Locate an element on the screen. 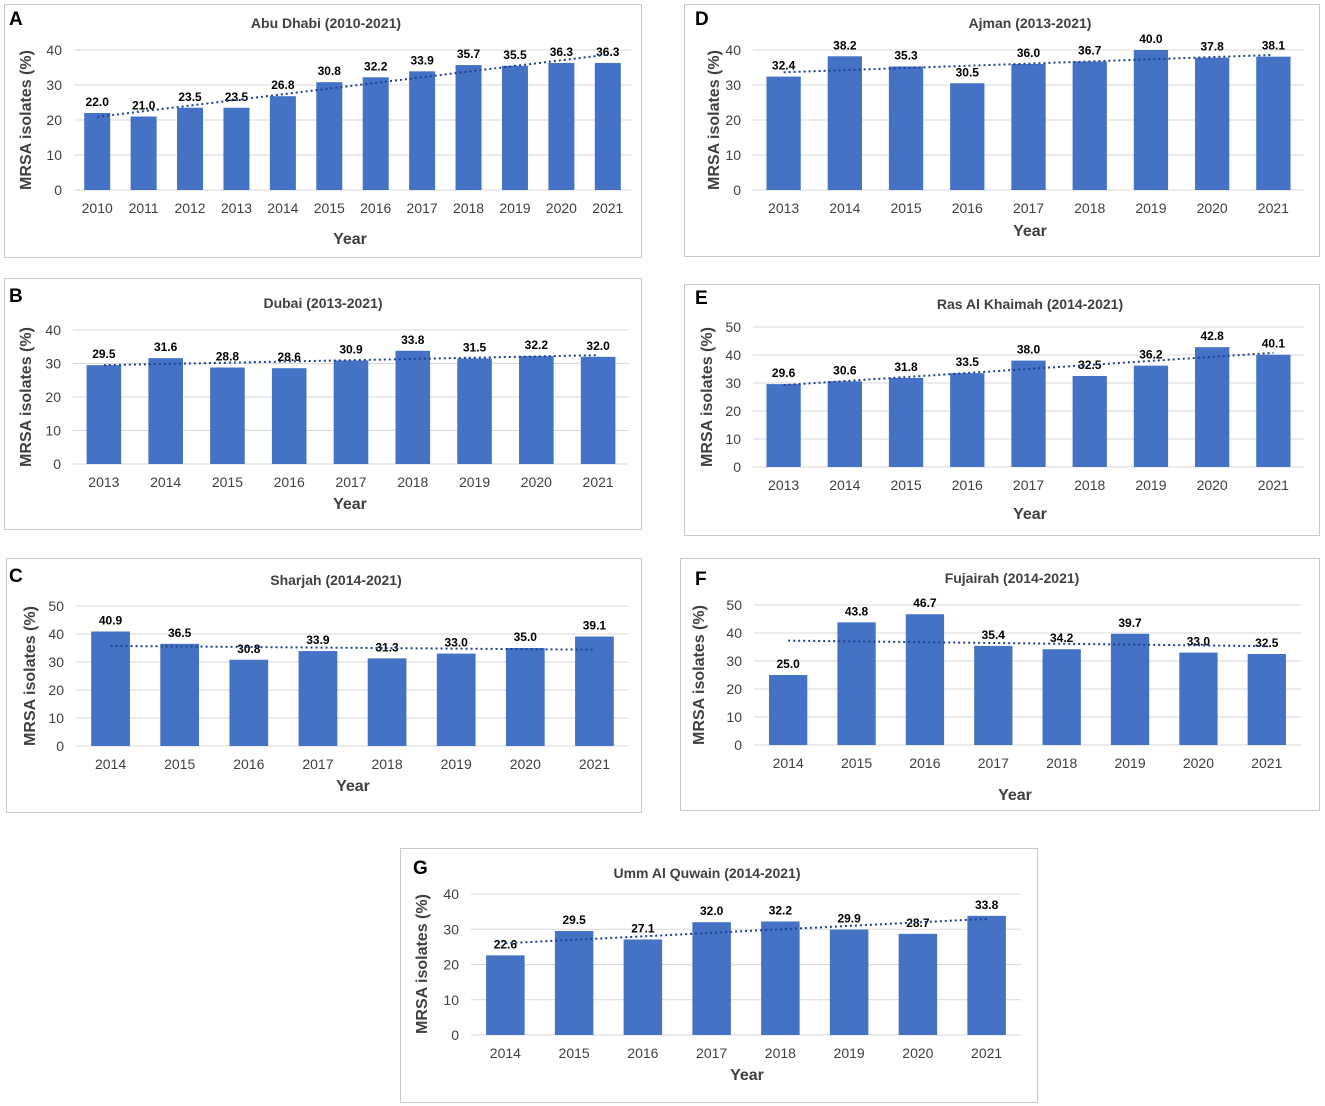  y-tick-label: 10 is located at coordinates (53, 431).